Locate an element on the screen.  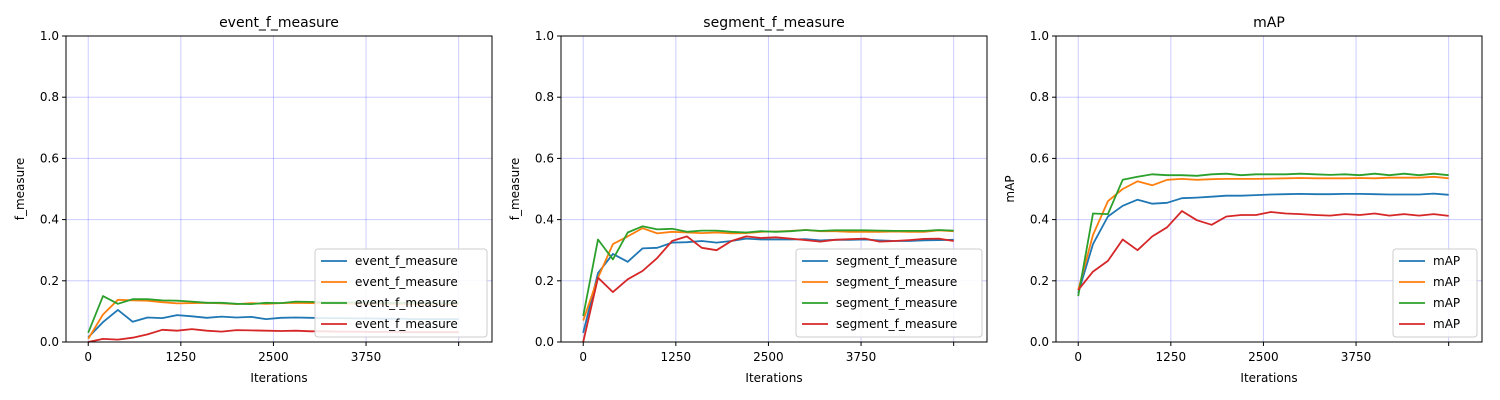
chart-title: segment_f_measure is located at coordinates (773, 23).